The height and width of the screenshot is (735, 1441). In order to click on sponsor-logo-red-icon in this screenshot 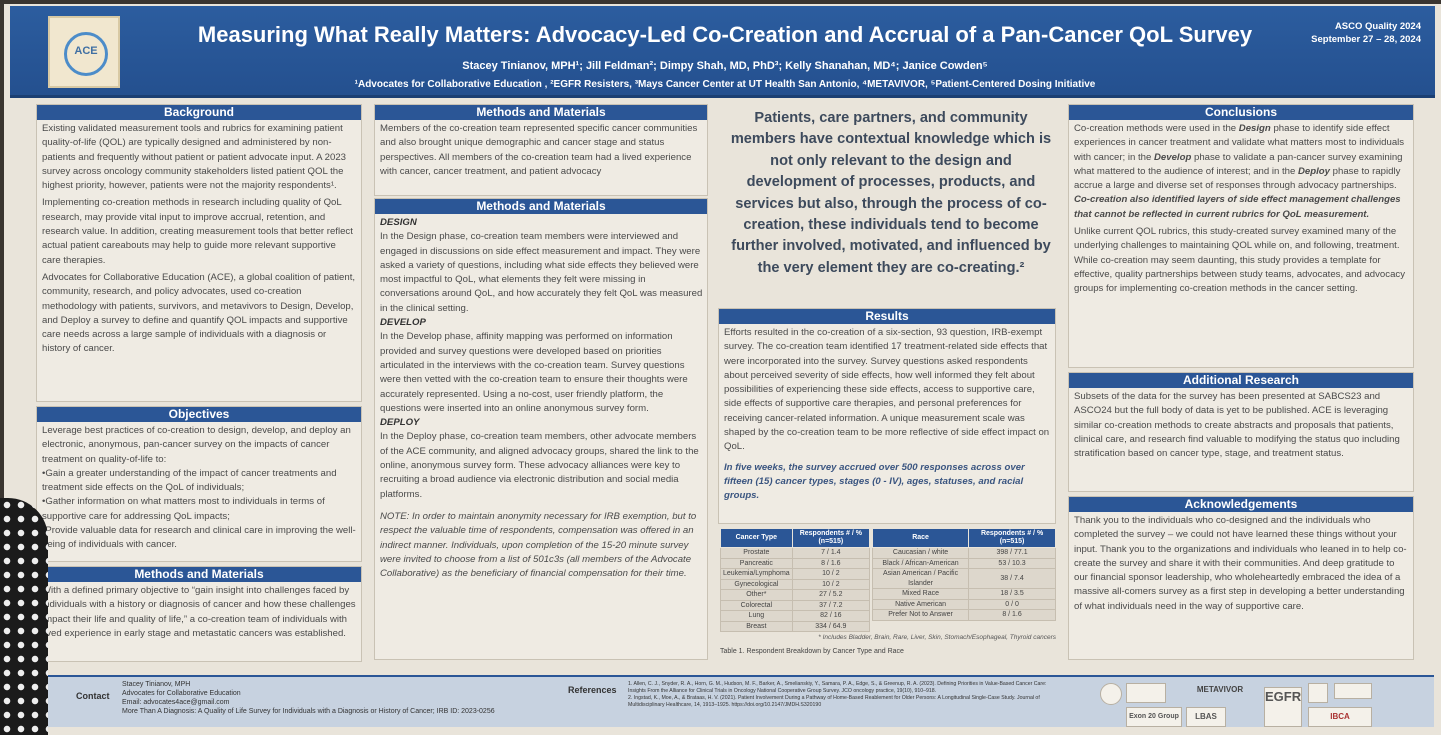, I will do `click(1146, 693)`.